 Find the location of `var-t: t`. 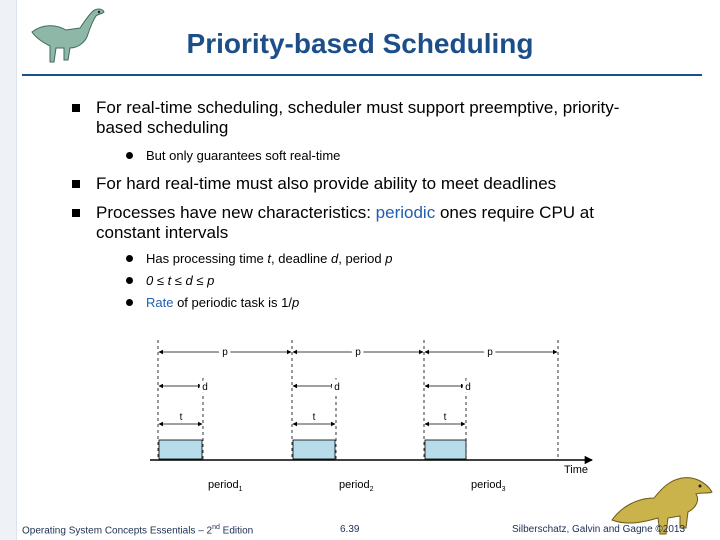

var-t: t is located at coordinates (269, 258).